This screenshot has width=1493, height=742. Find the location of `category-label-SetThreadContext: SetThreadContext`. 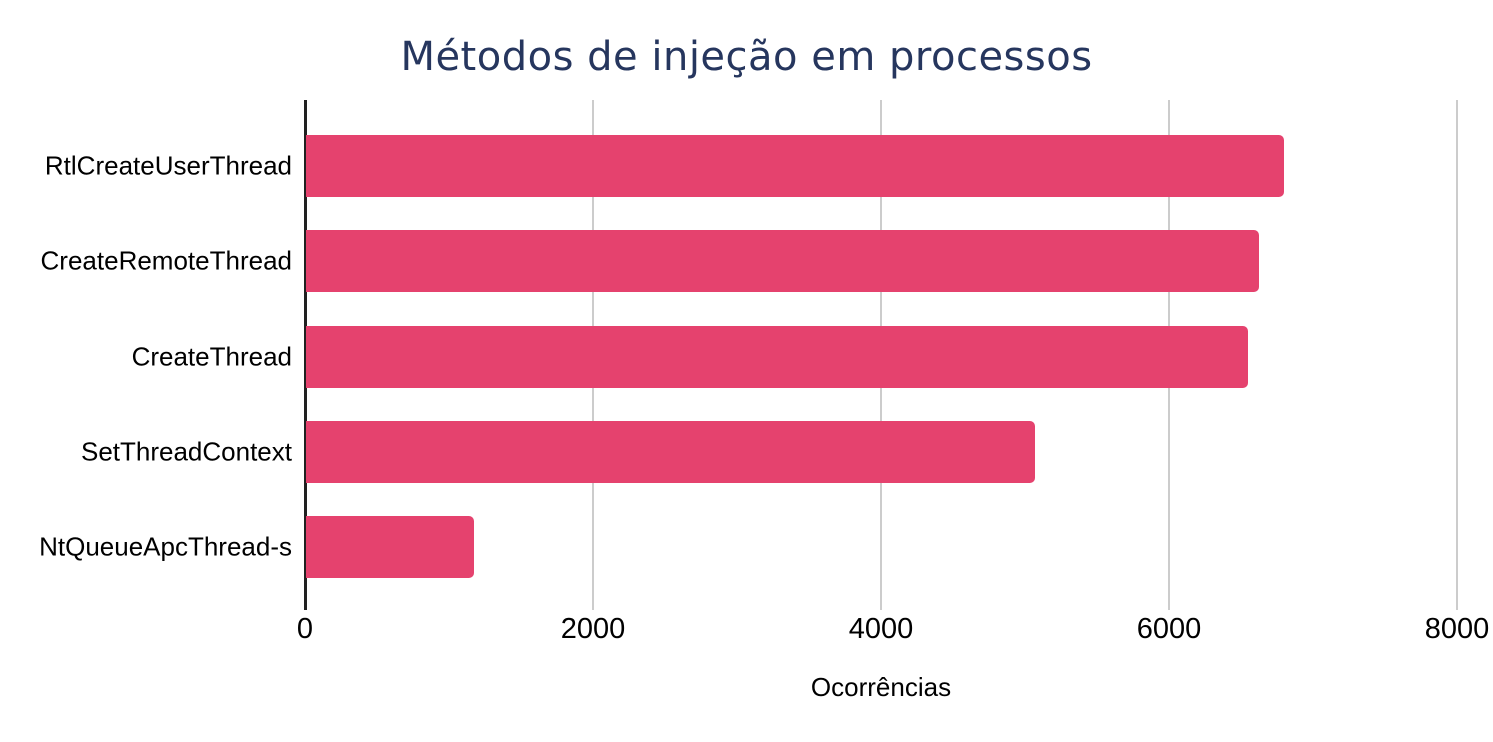

category-label-SetThreadContext: SetThreadContext is located at coordinates (186, 451).